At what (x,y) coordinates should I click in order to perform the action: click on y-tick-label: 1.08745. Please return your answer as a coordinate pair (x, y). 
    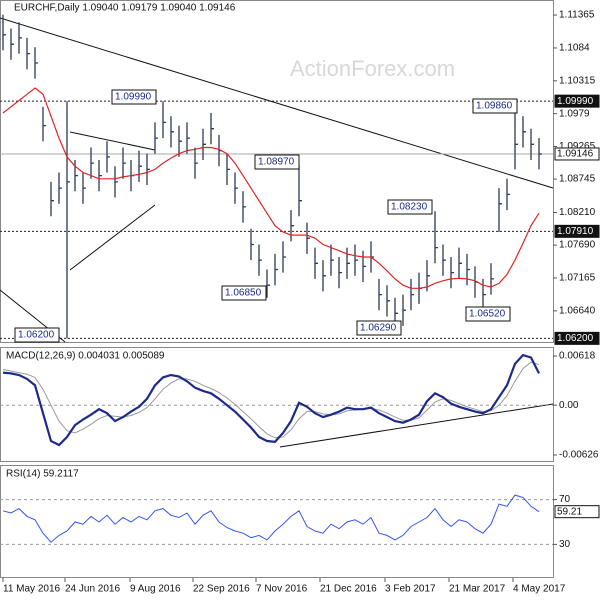
    Looking at the image, I should click on (577, 179).